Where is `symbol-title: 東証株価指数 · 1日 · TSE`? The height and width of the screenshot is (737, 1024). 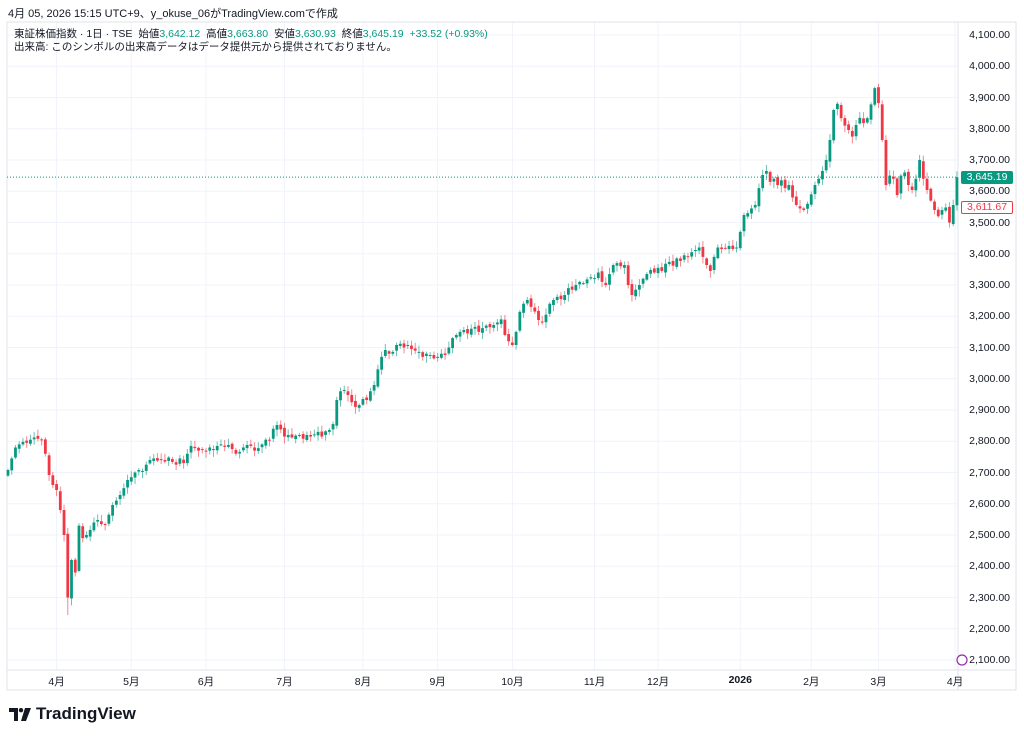
symbol-title: 東証株価指数 · 1日 · TSE is located at coordinates (73, 34).